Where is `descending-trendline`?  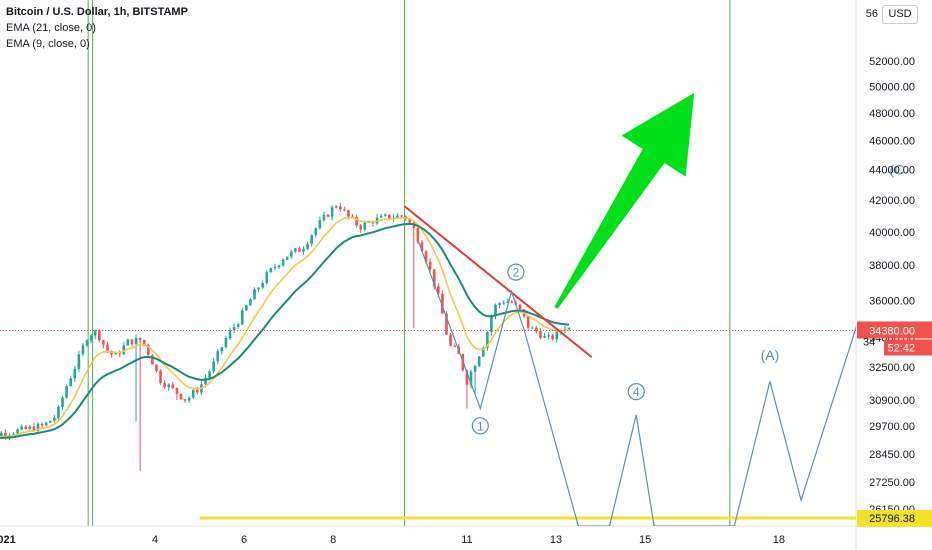
descending-trendline is located at coordinates (498, 281).